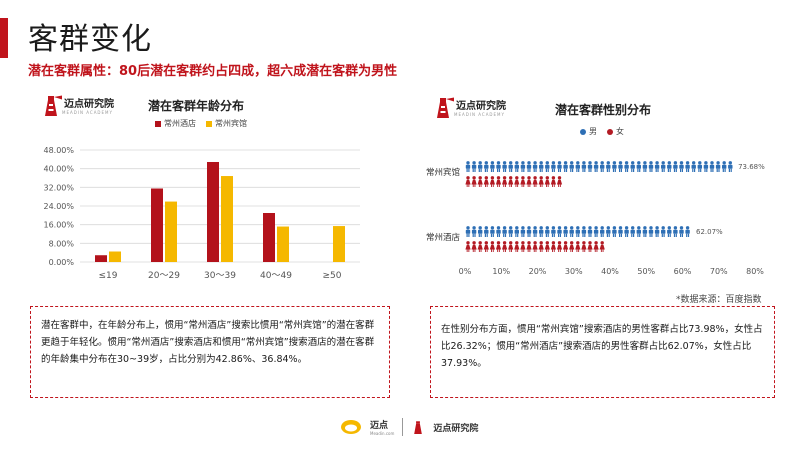  What do you see at coordinates (180, 123) in the screenshot?
I see `legend-label-series-1: 常州酒店` at bounding box center [180, 123].